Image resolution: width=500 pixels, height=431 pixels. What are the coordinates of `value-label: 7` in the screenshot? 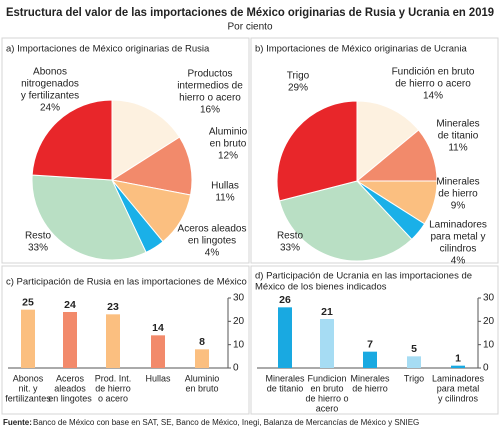 It's located at (370, 344).